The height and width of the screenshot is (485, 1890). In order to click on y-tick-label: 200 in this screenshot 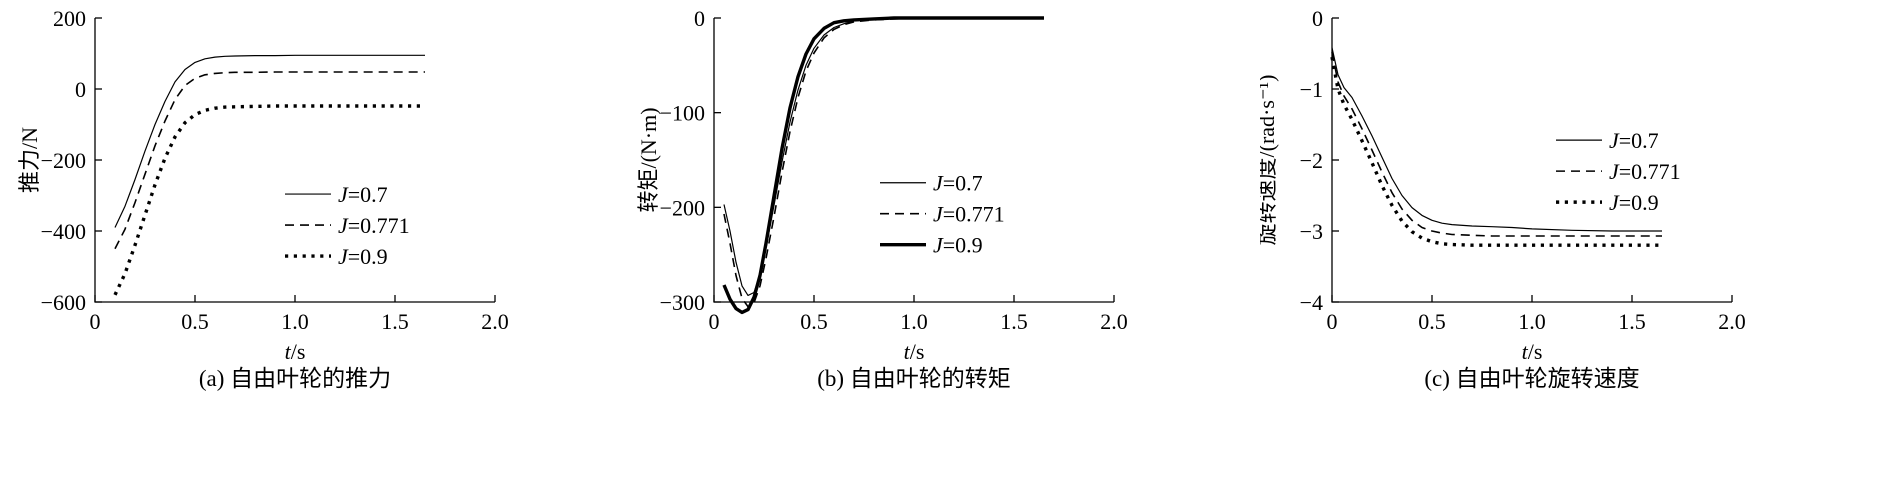, I will do `click(69, 18)`.